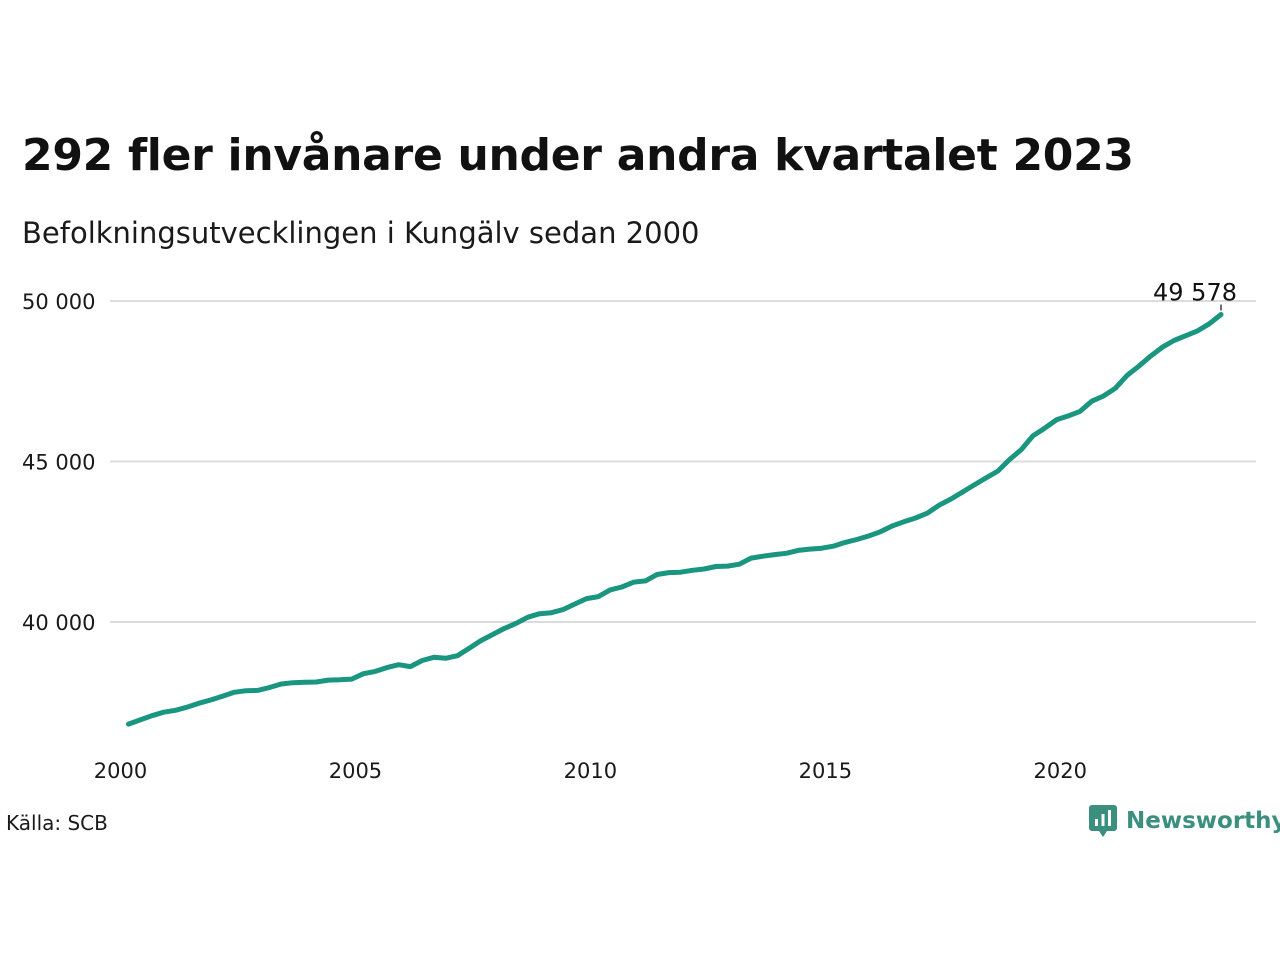 The width and height of the screenshot is (1280, 960). What do you see at coordinates (57, 823) in the screenshot?
I see `source-note: Källa: SCB` at bounding box center [57, 823].